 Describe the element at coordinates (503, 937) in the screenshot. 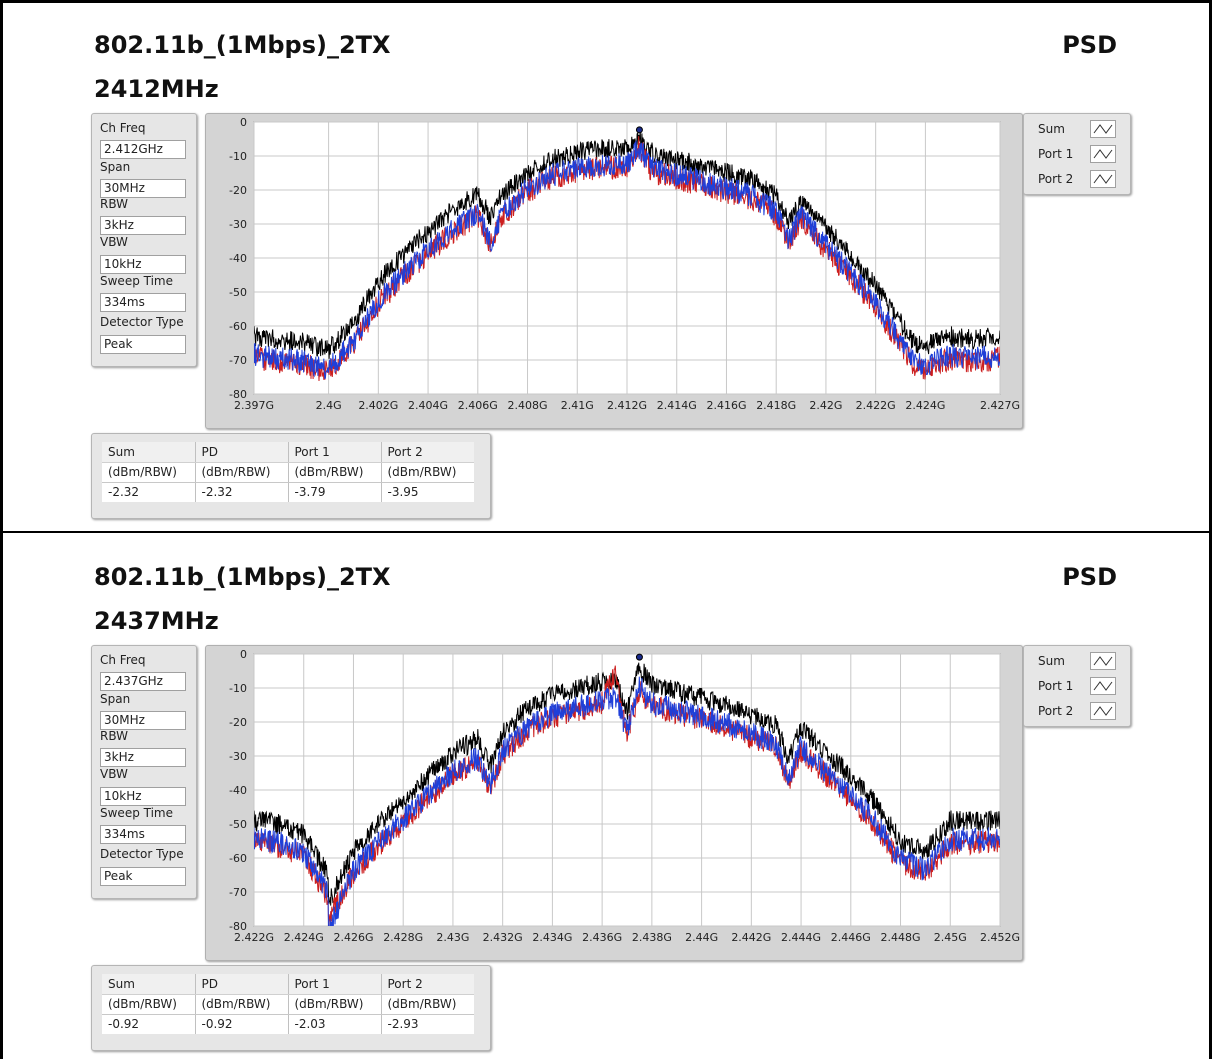

I see `x-tick-label: 2.432G` at that location.